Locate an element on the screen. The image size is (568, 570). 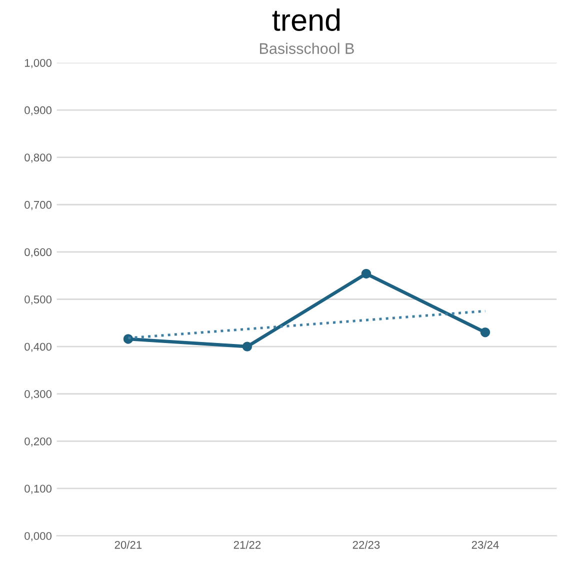
chart-title: trend is located at coordinates (306, 19).